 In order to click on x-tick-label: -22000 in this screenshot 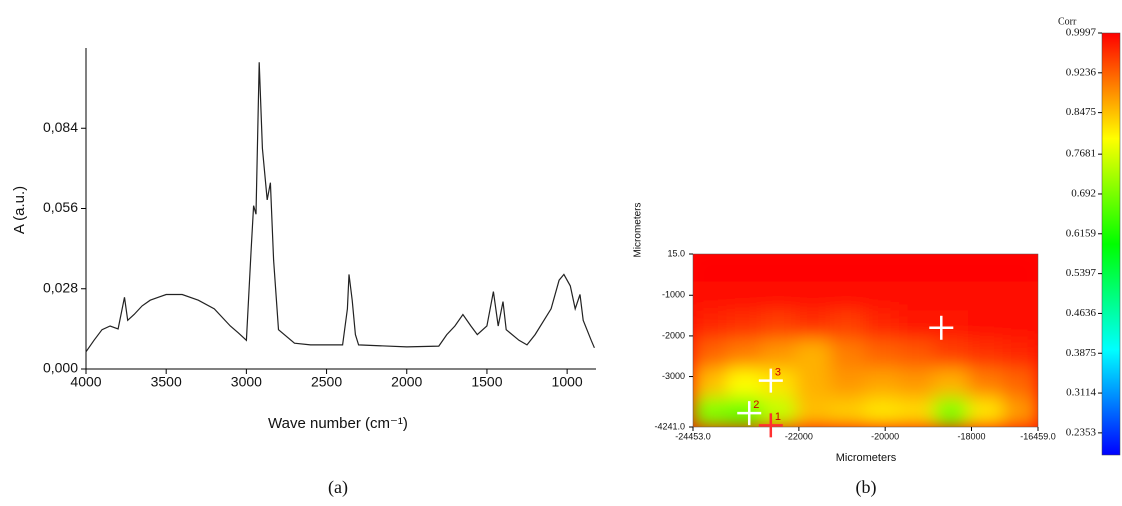, I will do `click(799, 436)`.